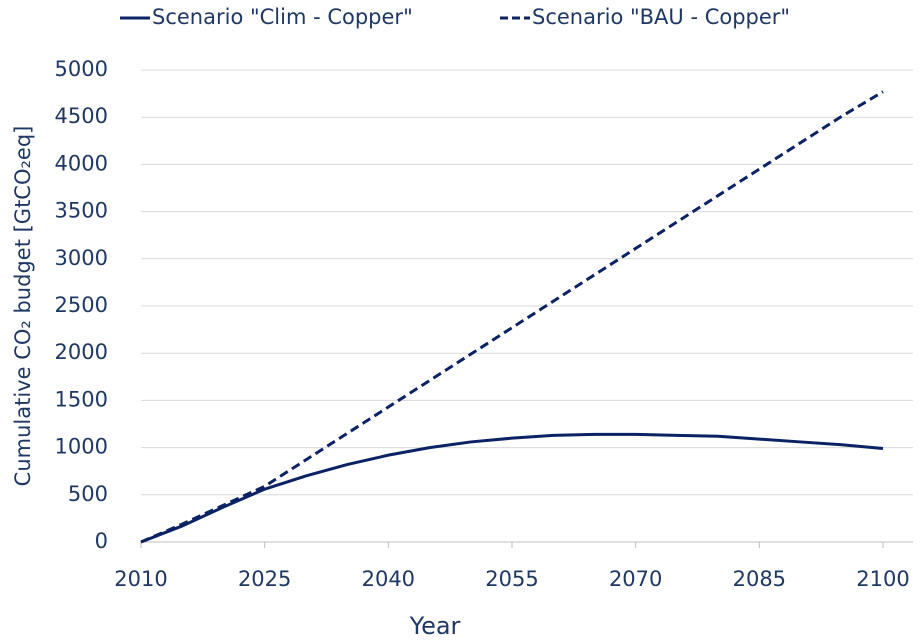 The height and width of the screenshot is (643, 922). I want to click on y-tick-label: 5000, so click(81, 69).